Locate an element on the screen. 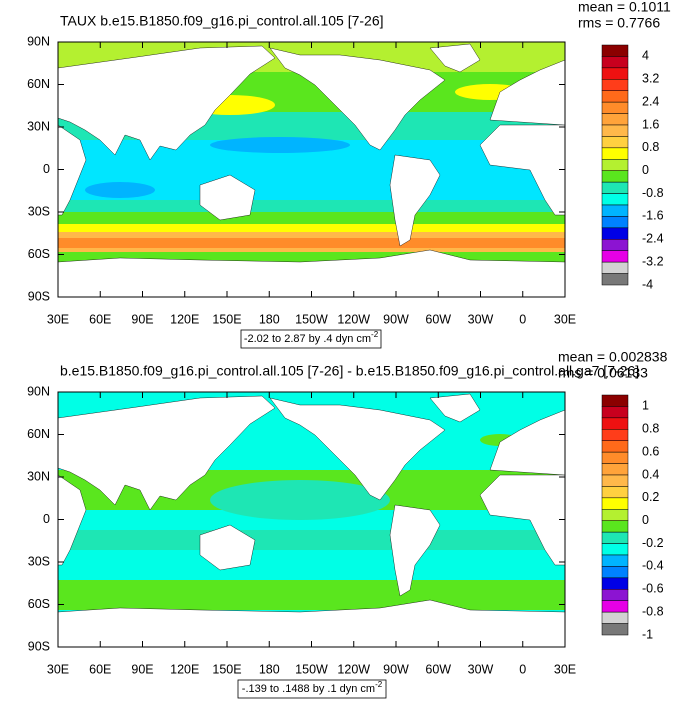 The height and width of the screenshot is (705, 700). colorbar-label: -1.6 is located at coordinates (653, 216).